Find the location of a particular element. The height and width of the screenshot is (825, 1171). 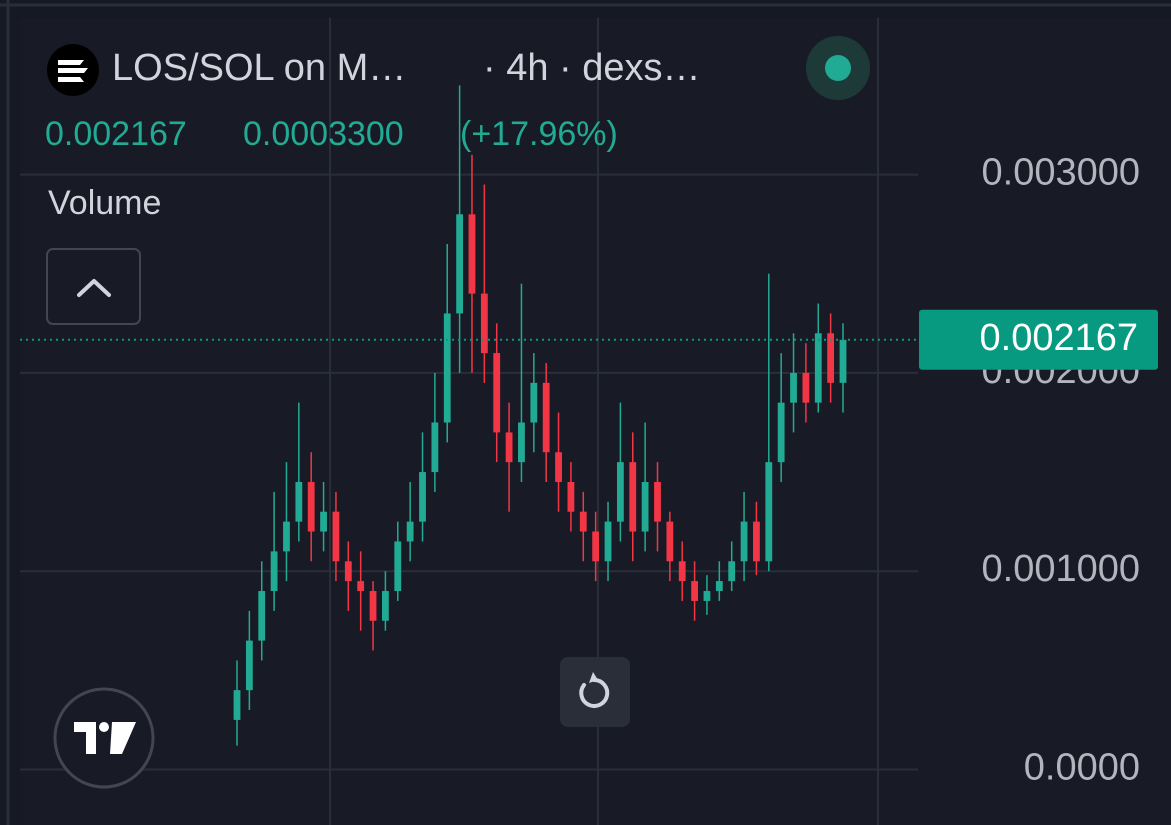

price-tag is located at coordinates (1038, 339).